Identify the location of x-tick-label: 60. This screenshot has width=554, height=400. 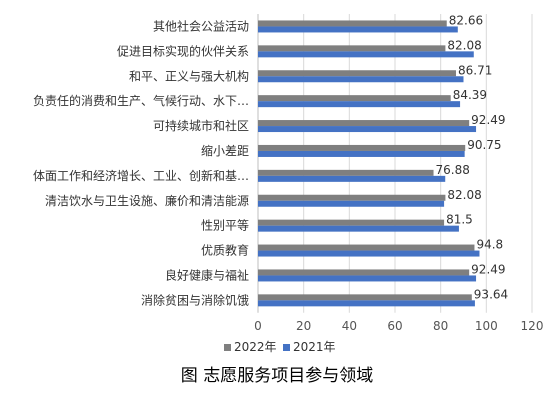
(394, 326).